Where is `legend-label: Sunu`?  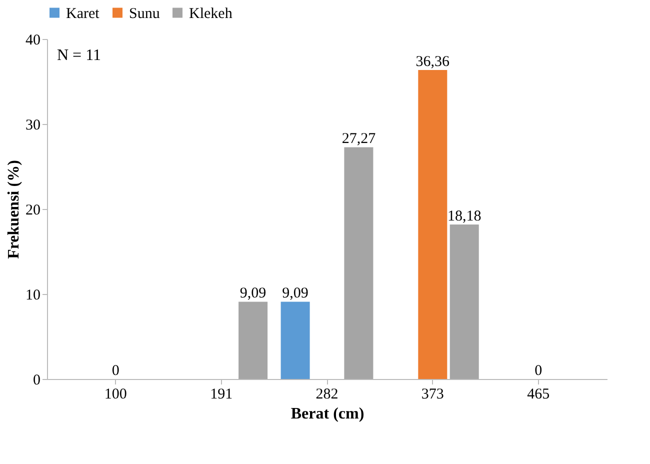 legend-label: Sunu is located at coordinates (144, 14).